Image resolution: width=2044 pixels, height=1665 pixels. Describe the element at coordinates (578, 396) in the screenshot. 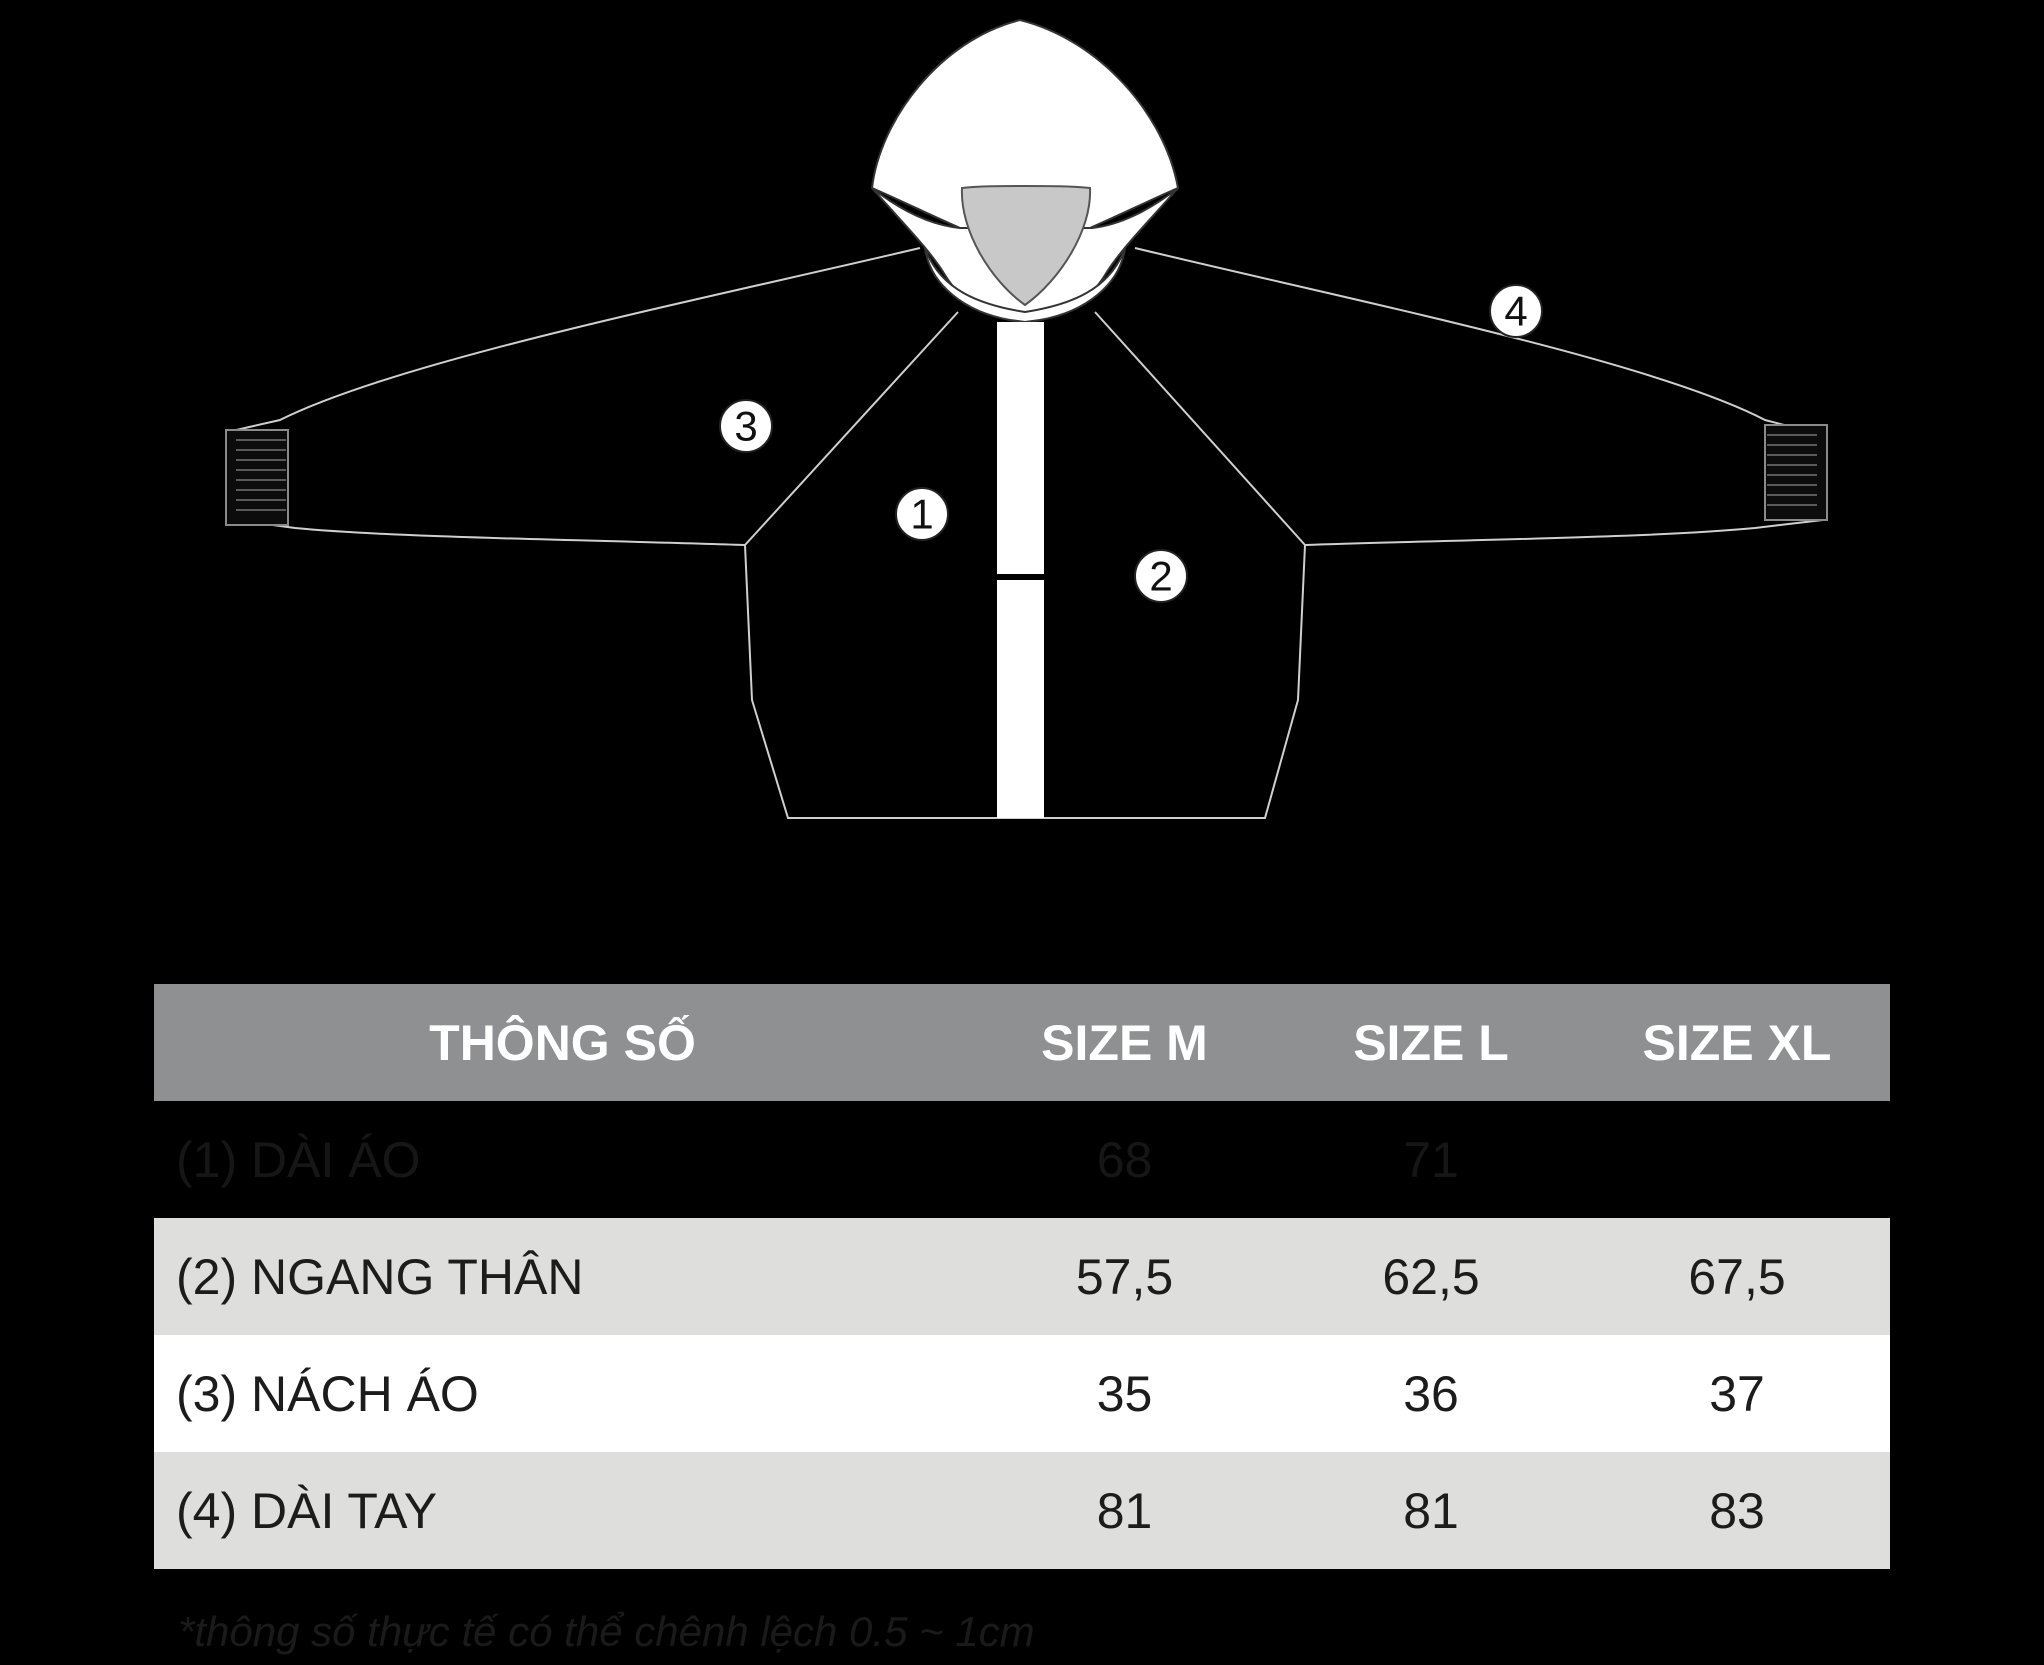

I see `left-sleeve` at that location.